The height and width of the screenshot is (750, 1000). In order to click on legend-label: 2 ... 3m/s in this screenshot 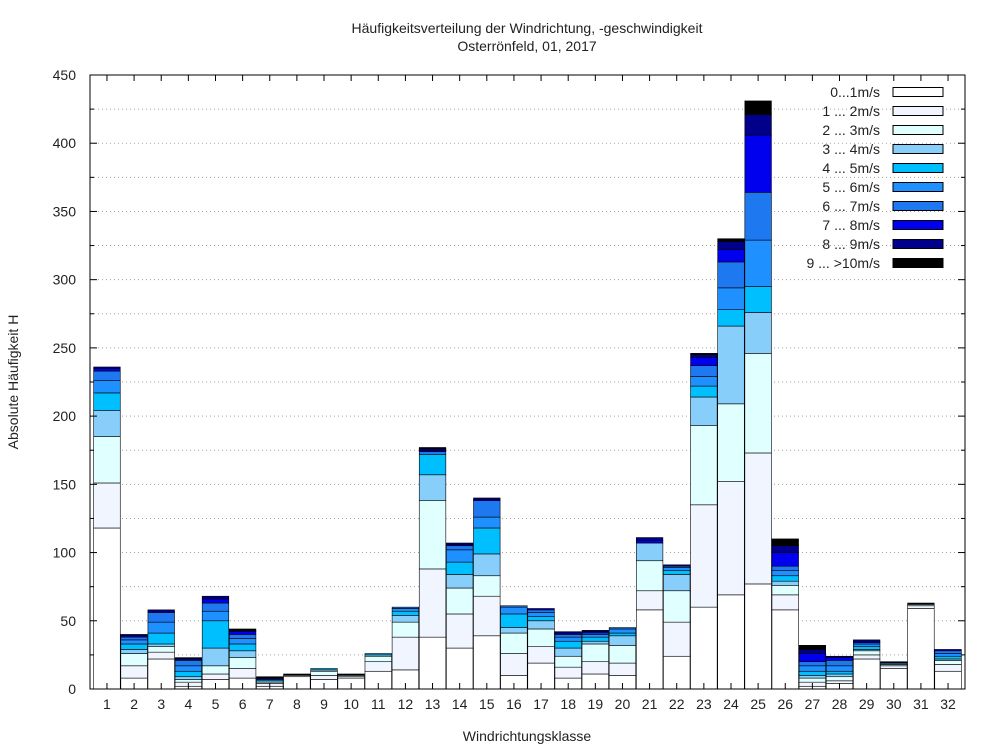, I will do `click(851, 130)`.